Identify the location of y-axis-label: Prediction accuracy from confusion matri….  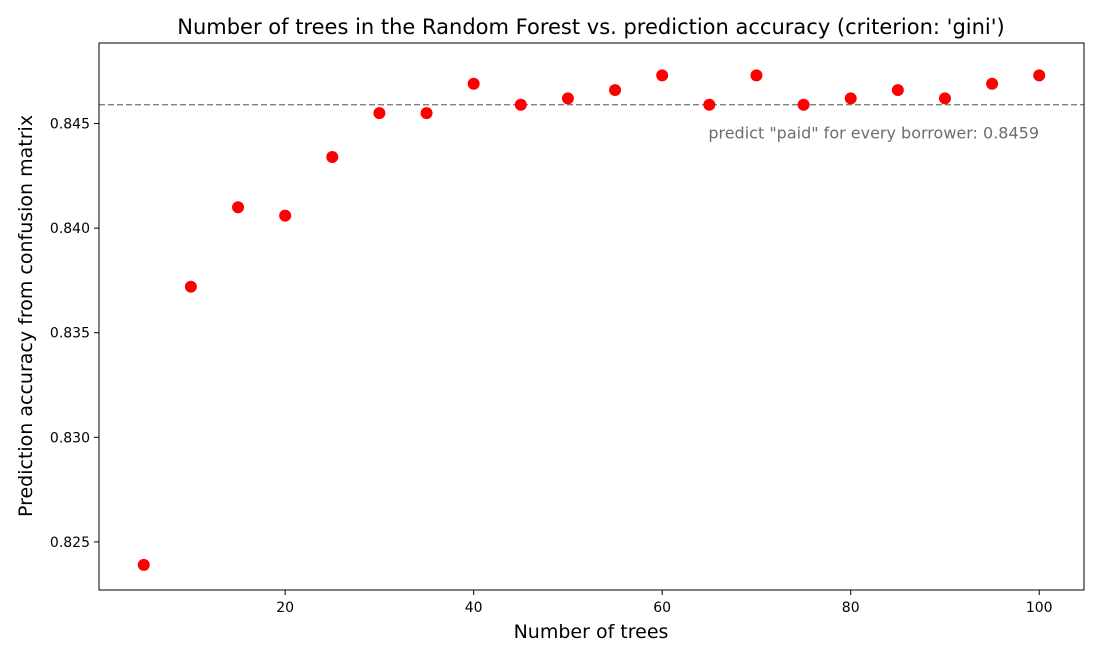
(26, 316).